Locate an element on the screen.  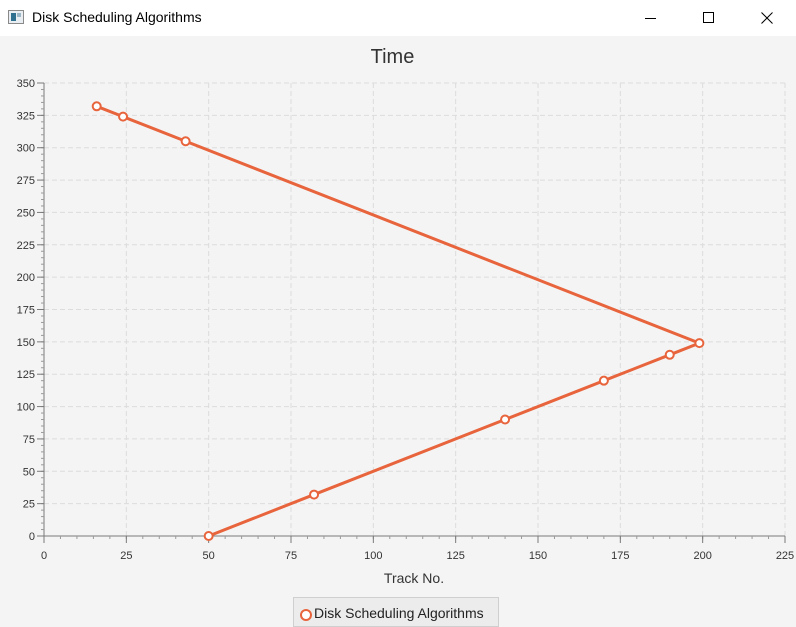
app-icon is located at coordinates (16, 17).